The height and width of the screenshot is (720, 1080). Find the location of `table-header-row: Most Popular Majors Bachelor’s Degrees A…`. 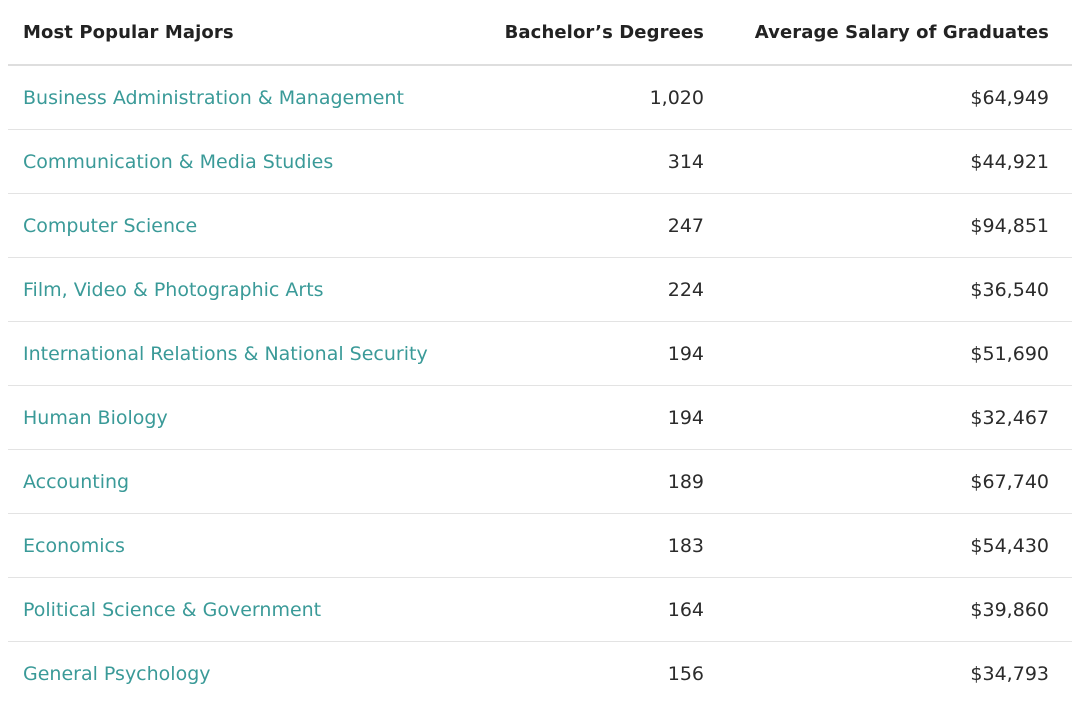

table-header-row: Most Popular Majors Bachelor’s Degrees A… is located at coordinates (540, 33).